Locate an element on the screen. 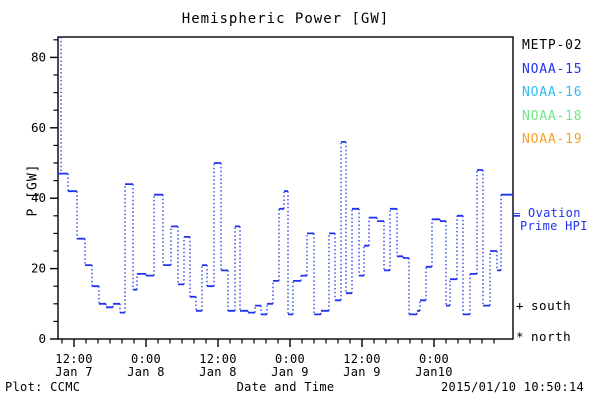 This screenshot has width=600, height=400. x-tick-date-label: Jan 7 is located at coordinates (74, 372).